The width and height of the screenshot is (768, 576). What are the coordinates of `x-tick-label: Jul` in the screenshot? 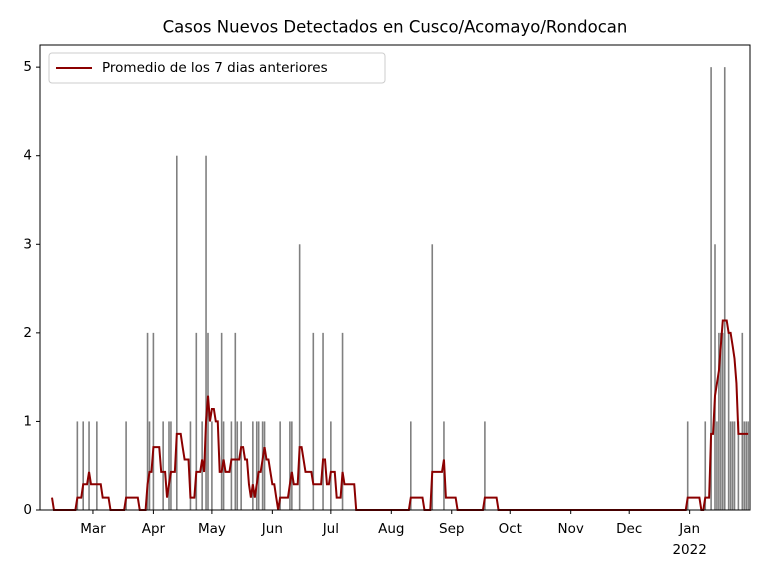 It's located at (330, 529).